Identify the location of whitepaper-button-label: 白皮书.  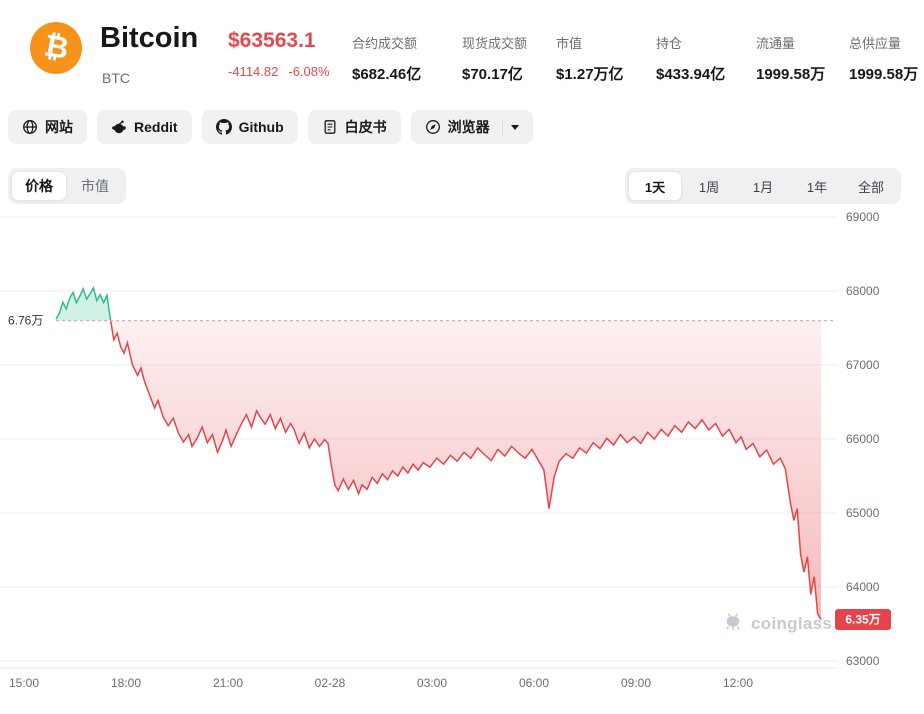
(365, 127).